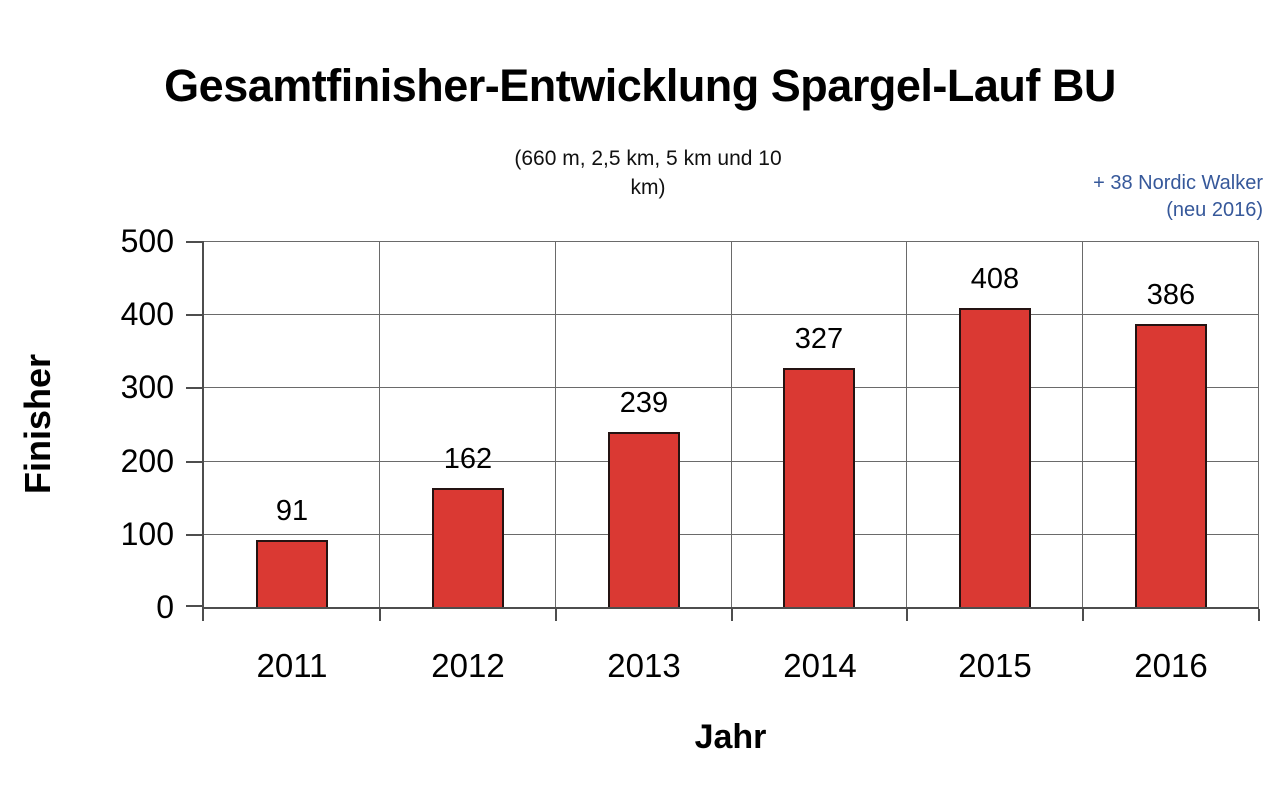  Describe the element at coordinates (819, 339) in the screenshot. I see `bar-value-2014: 327` at that location.